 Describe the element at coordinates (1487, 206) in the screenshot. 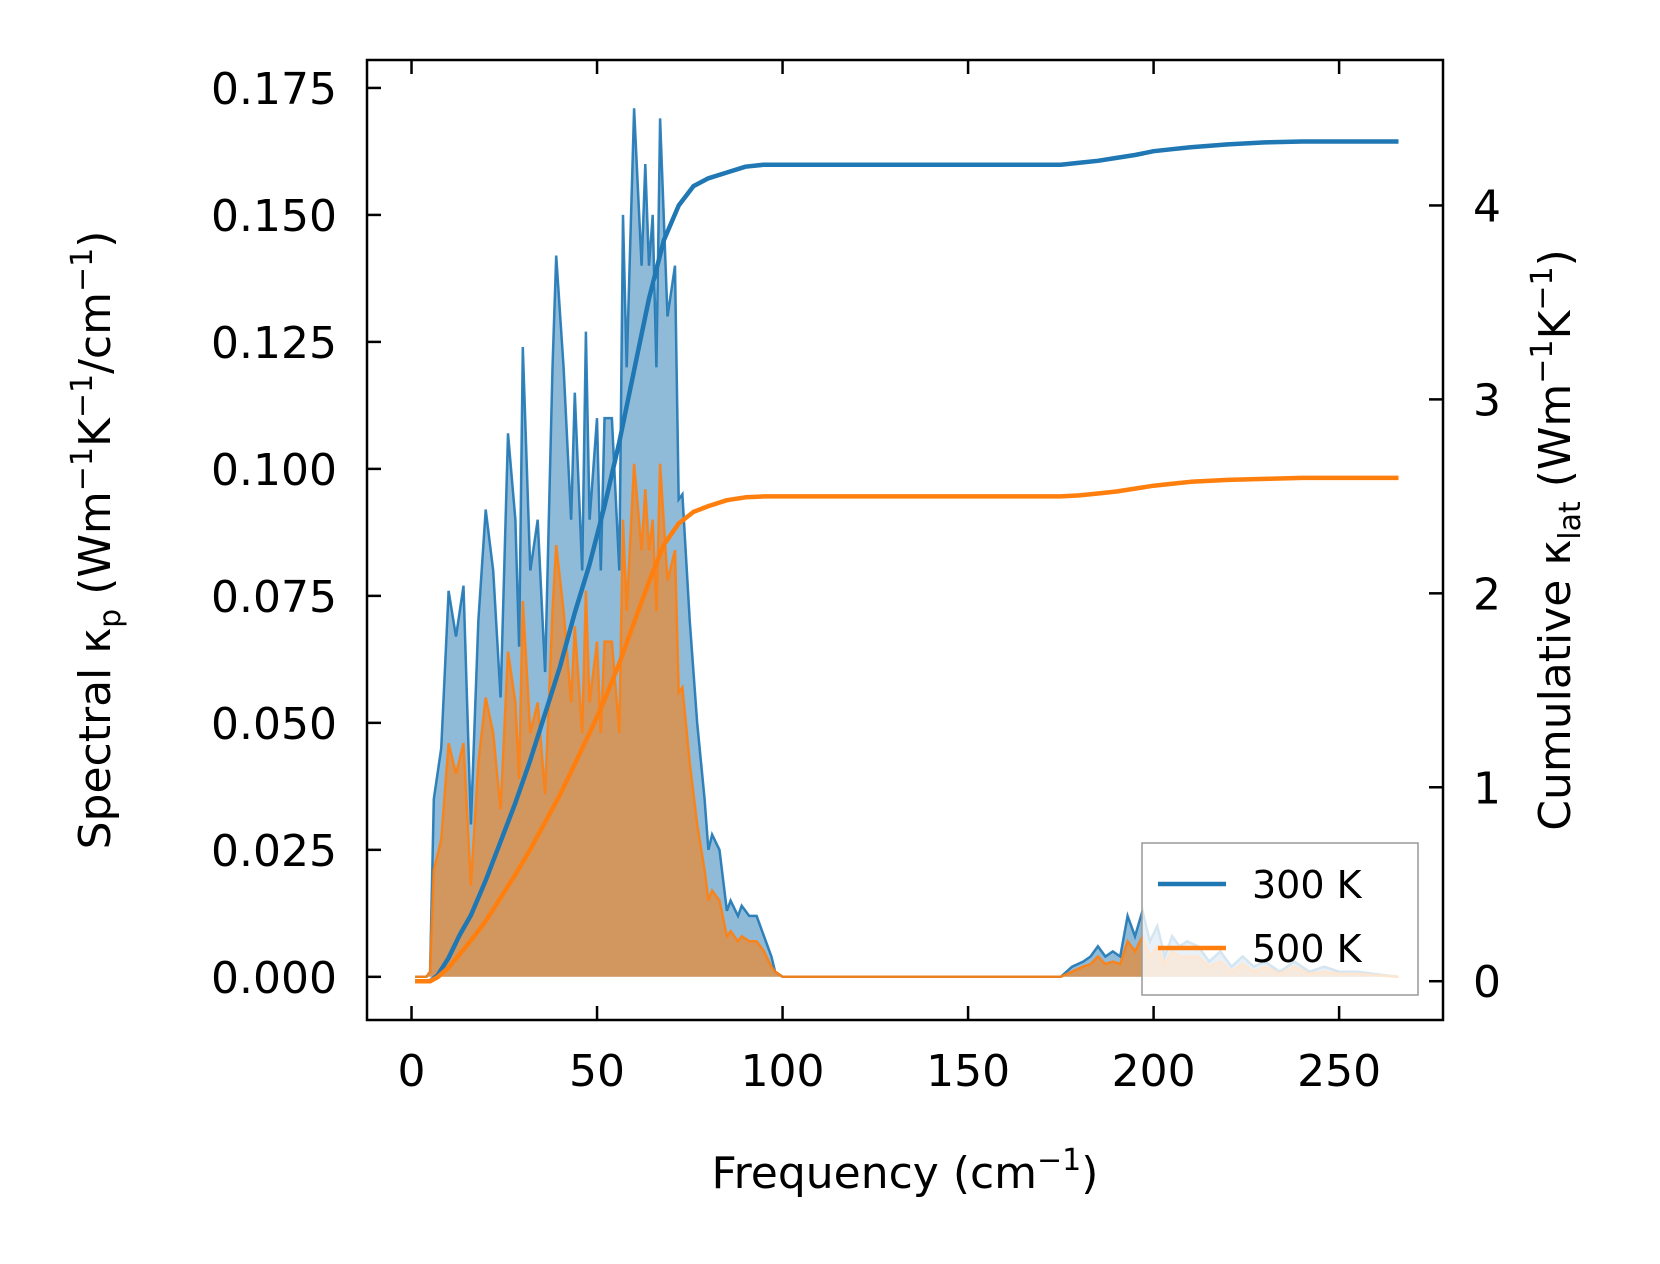

I see `y-tick-label-right: 4` at that location.